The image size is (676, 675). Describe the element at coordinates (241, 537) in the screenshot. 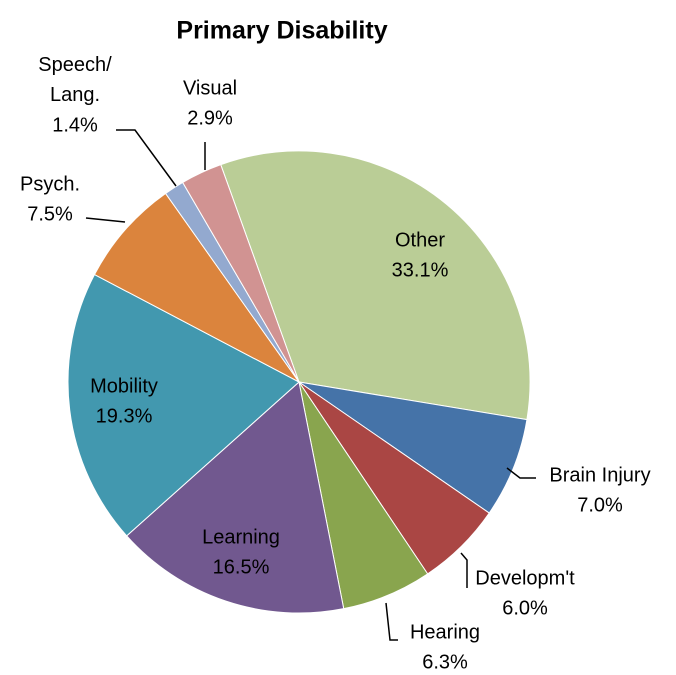

I see `slice-label: Learning` at that location.